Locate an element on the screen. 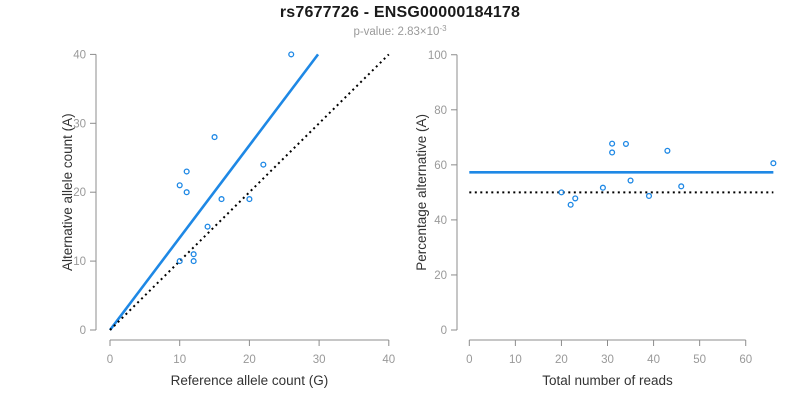 The height and width of the screenshot is (400, 800). x-axis-label: Reference allele count (G) is located at coordinates (250, 380).